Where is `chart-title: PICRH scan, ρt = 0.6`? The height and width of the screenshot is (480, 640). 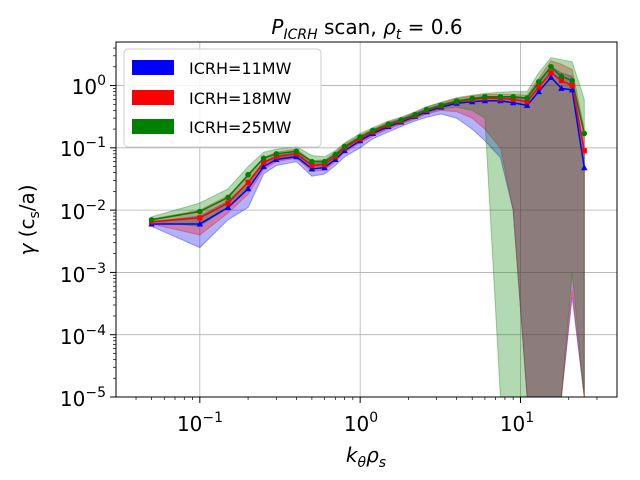
chart-title: PICRH scan, ρt = 0.6 is located at coordinates (366, 29).